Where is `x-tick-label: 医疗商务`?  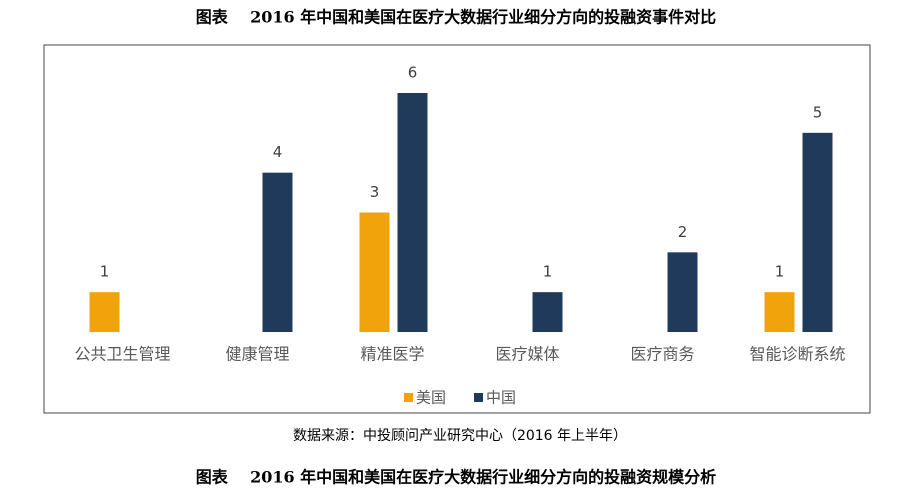 x-tick-label: 医疗商务 is located at coordinates (662, 354).